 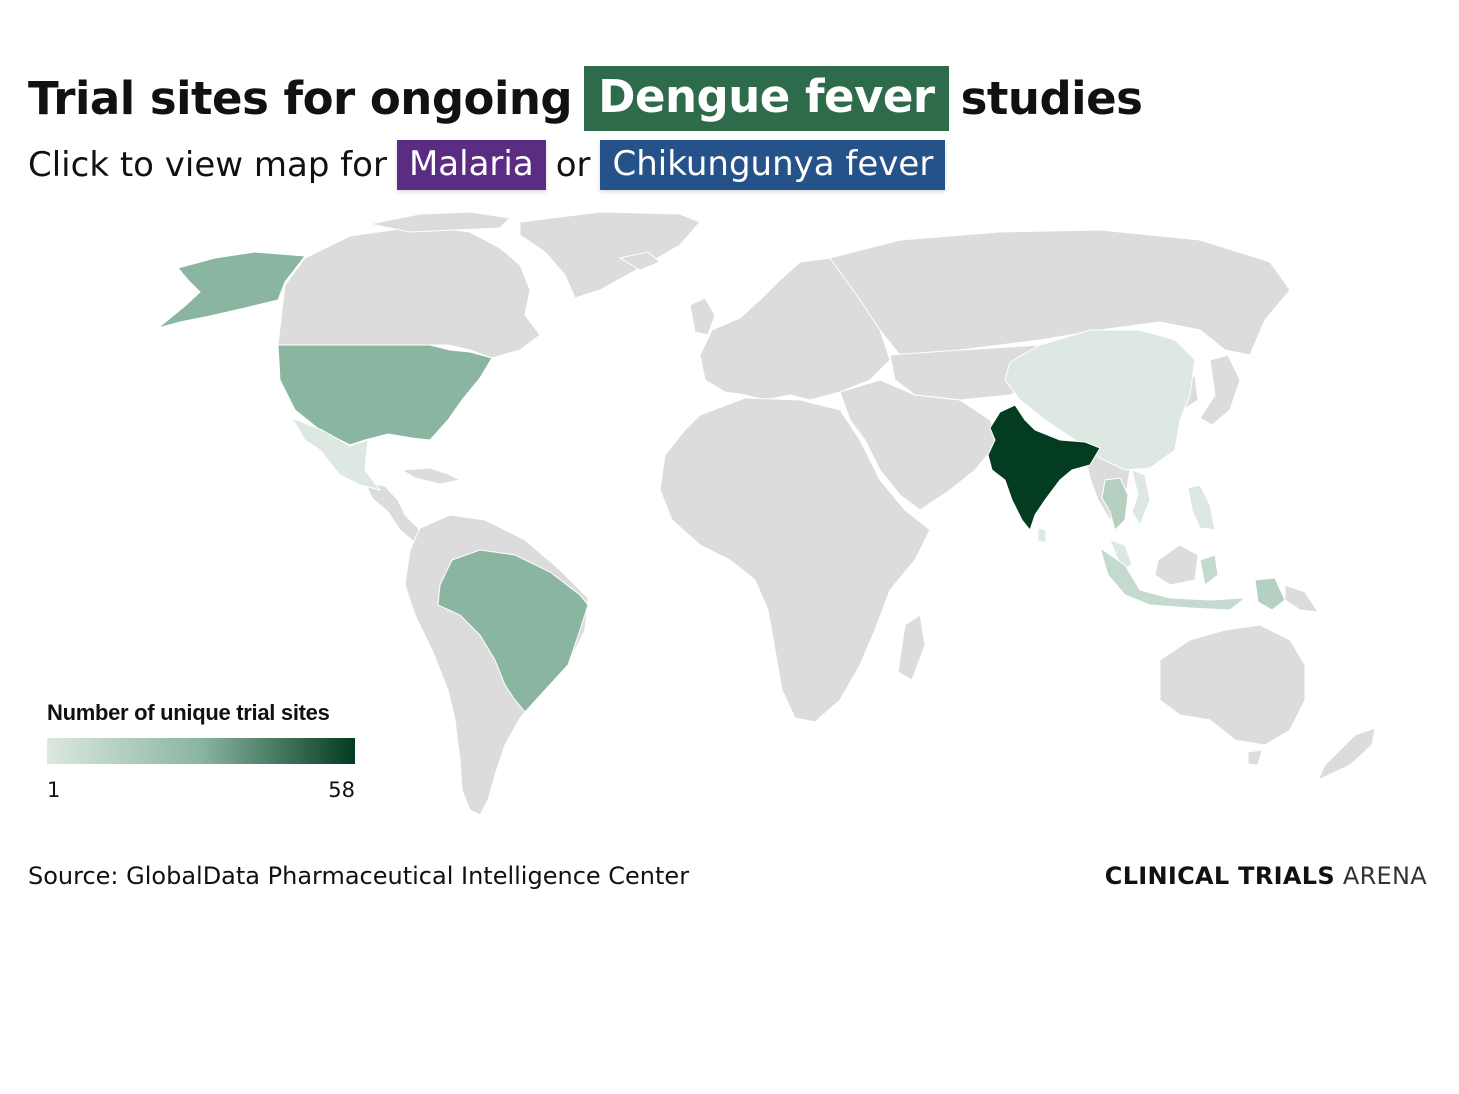 What do you see at coordinates (341, 790) in the screenshot?
I see `legend-max-label: 58` at bounding box center [341, 790].